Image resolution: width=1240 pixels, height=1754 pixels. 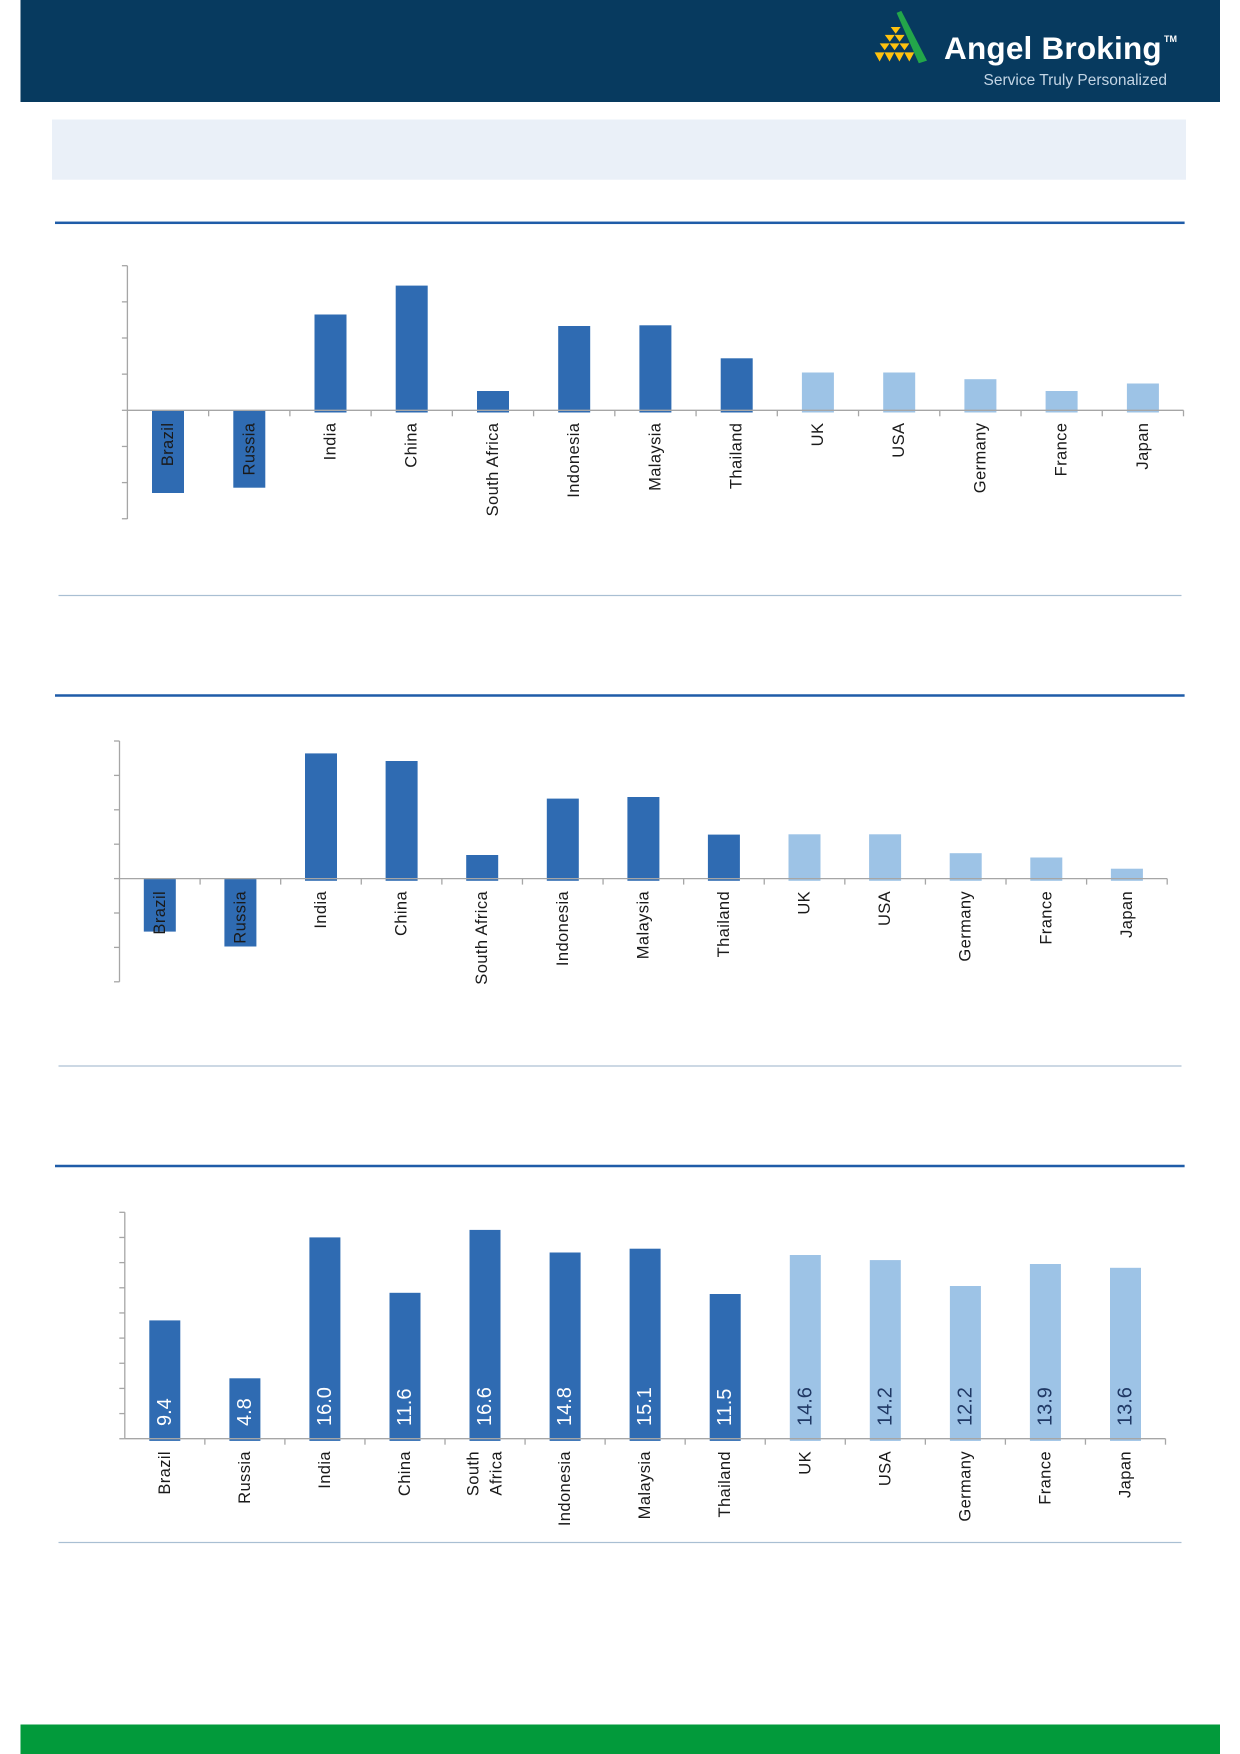 What do you see at coordinates (565, 1406) in the screenshot?
I see `svg-text: 14.8` at bounding box center [565, 1406].